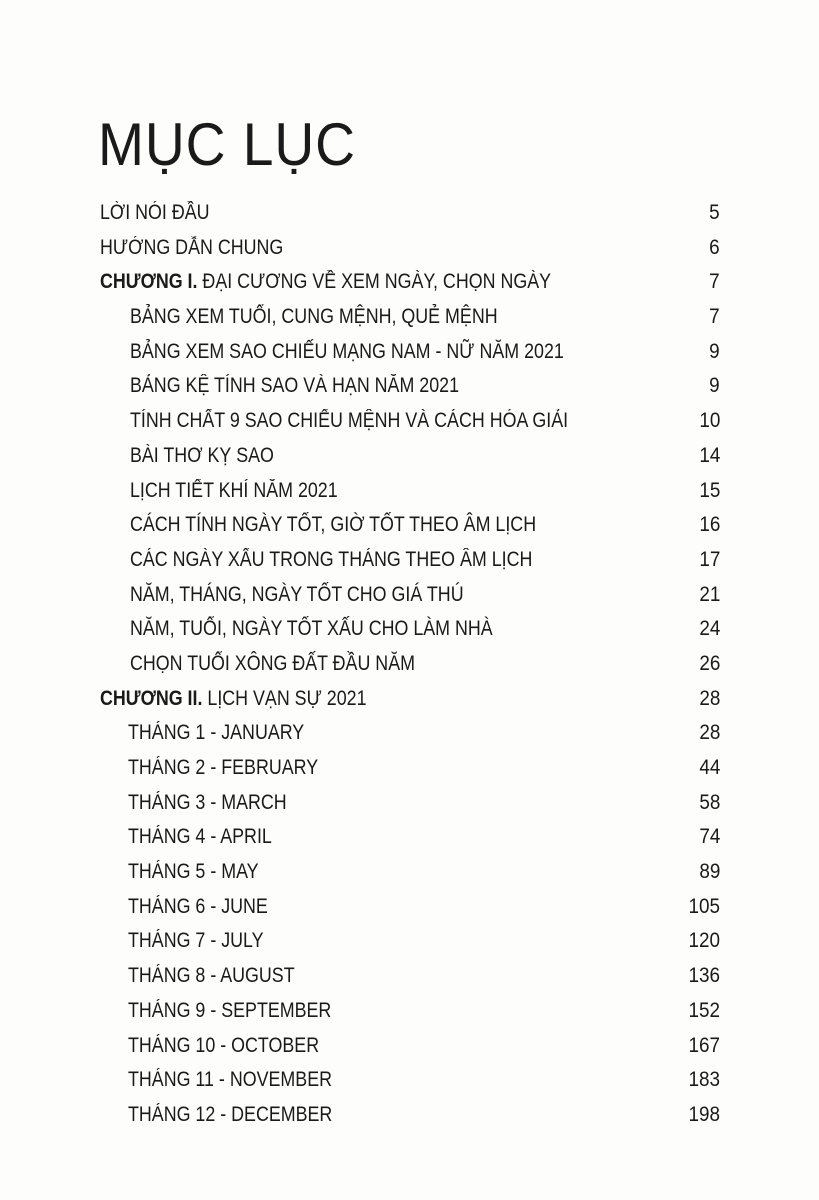 The image size is (819, 1200). Describe the element at coordinates (409, 909) in the screenshot. I see `toc-entry: THÁNG 6 - JUNE 105` at that location.